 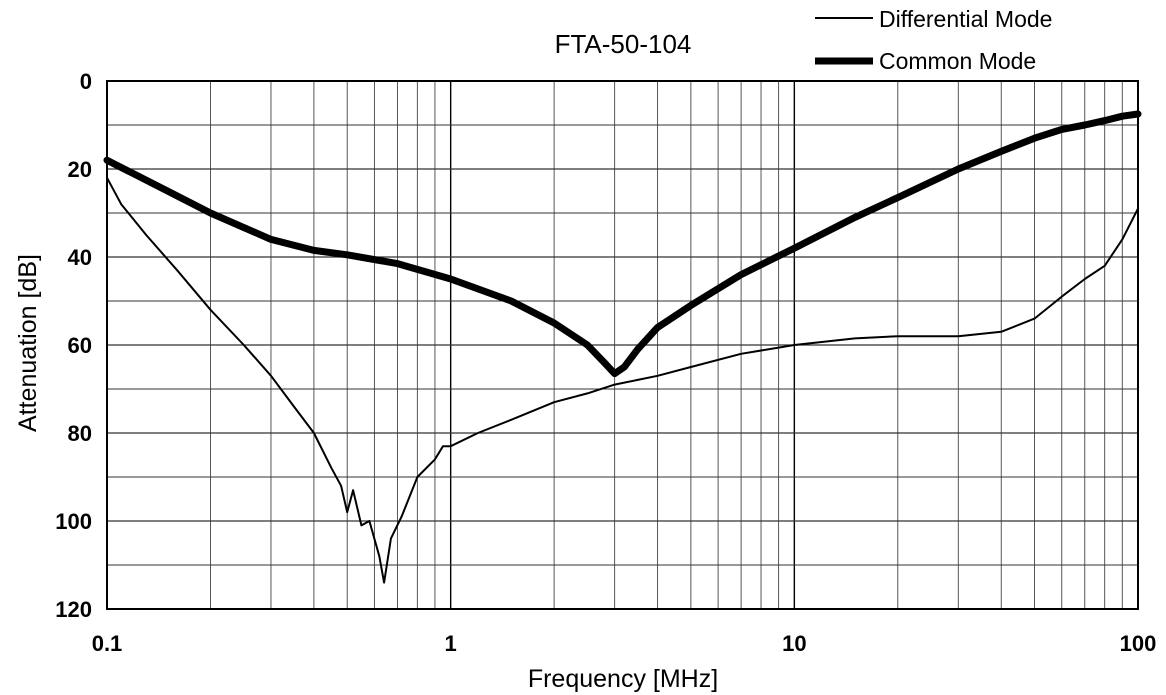 What do you see at coordinates (624, 643) in the screenshot?
I see `x-axis-ticks: 0.1 1 10 100` at bounding box center [624, 643].